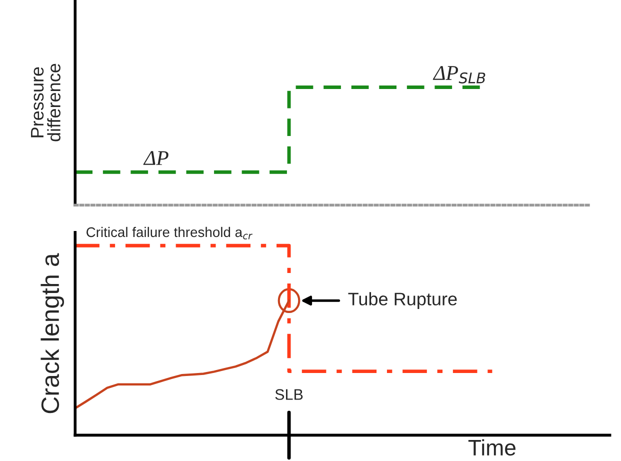  What do you see at coordinates (402, 301) in the screenshot?
I see `annotation: Tube Rupture` at bounding box center [402, 301].